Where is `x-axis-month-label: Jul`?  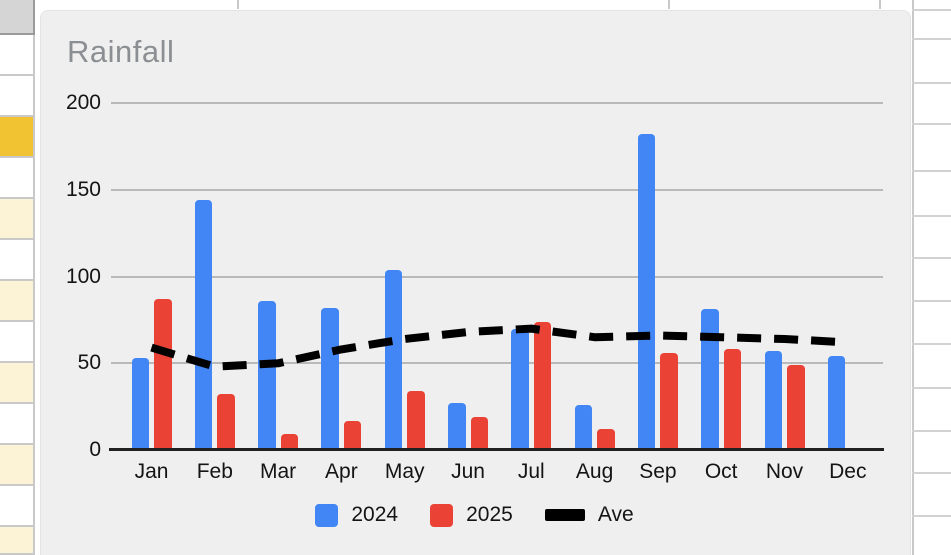 x-axis-month-label: Jul is located at coordinates (531, 471).